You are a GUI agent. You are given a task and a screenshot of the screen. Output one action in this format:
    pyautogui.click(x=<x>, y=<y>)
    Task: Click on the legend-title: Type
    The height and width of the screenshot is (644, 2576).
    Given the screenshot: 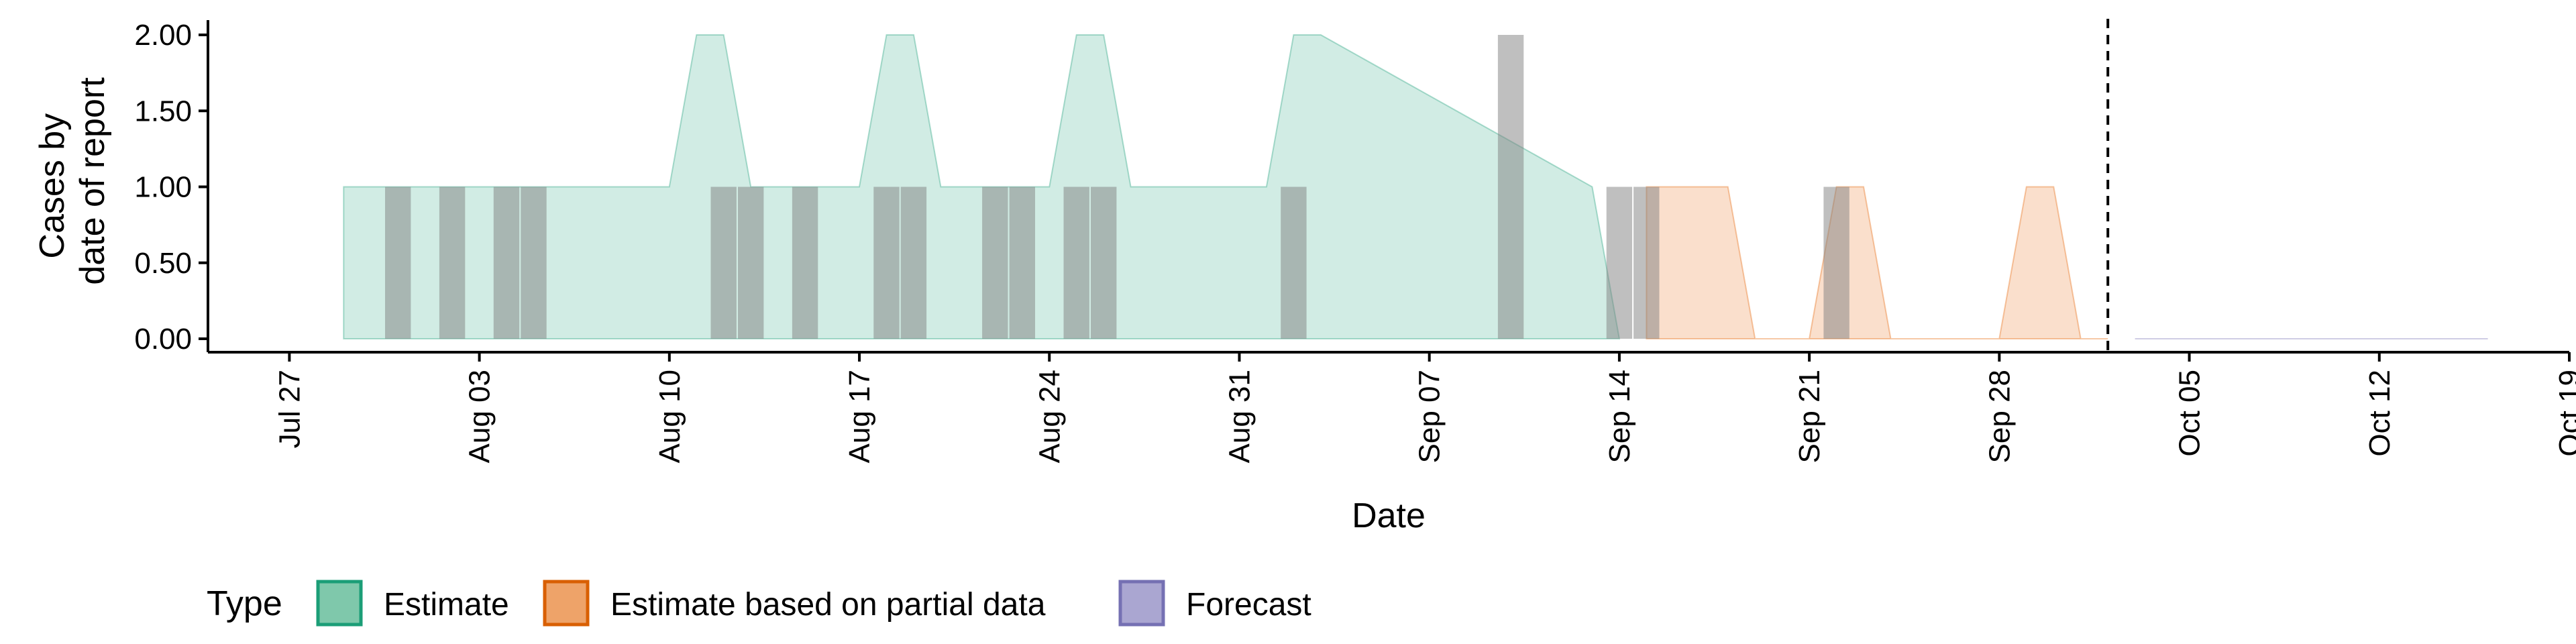 What is the action you would take?
    pyautogui.click(x=244, y=603)
    